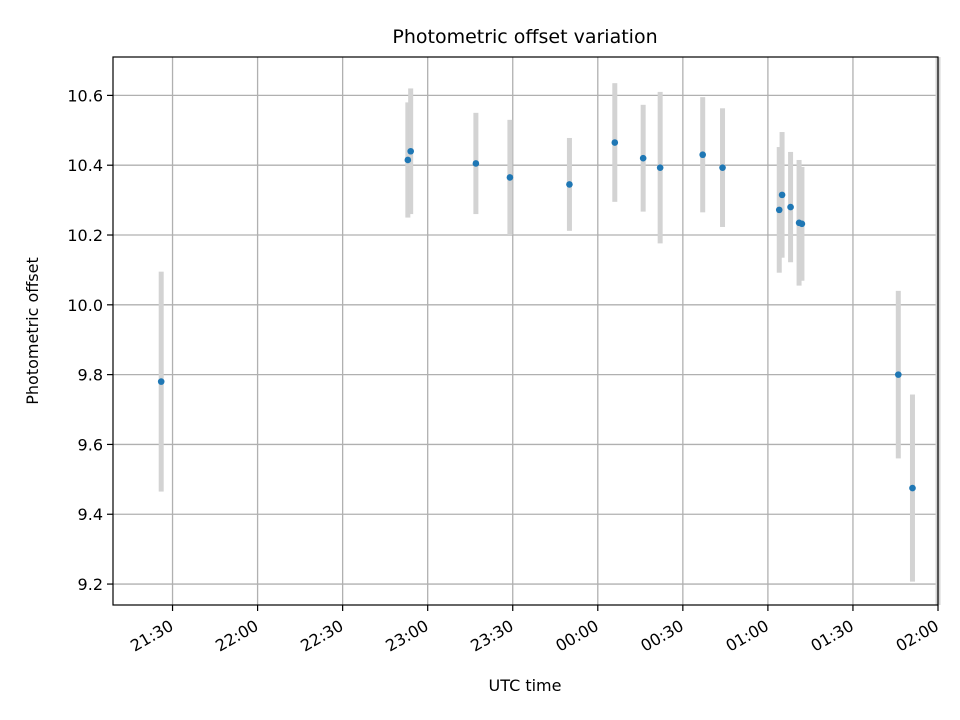 Image resolution: width=960 pixels, height=720 pixels. Describe the element at coordinates (491, 636) in the screenshot. I see `x-tick-label: 23:30` at that location.